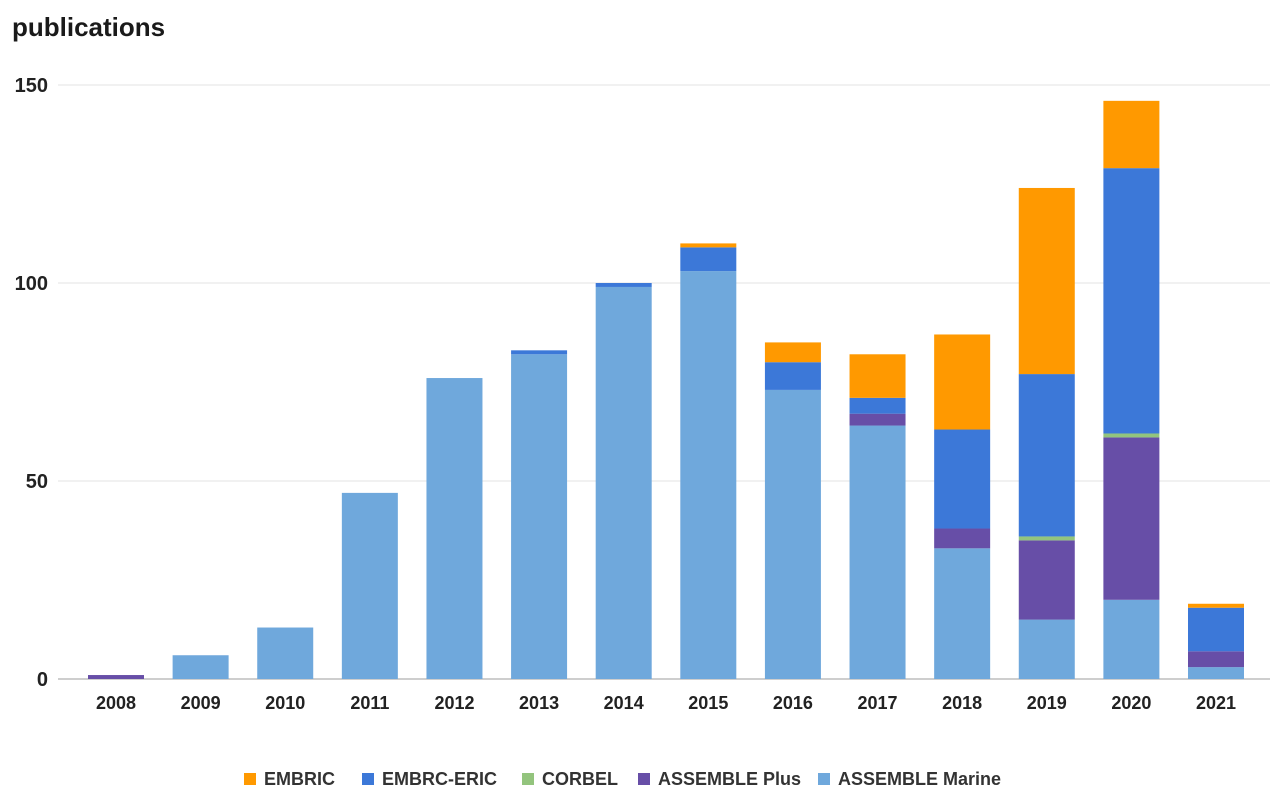 Image resolution: width=1271 pixels, height=801 pixels. Describe the element at coordinates (201, 703) in the screenshot. I see `x-tick-label: 2009` at that location.